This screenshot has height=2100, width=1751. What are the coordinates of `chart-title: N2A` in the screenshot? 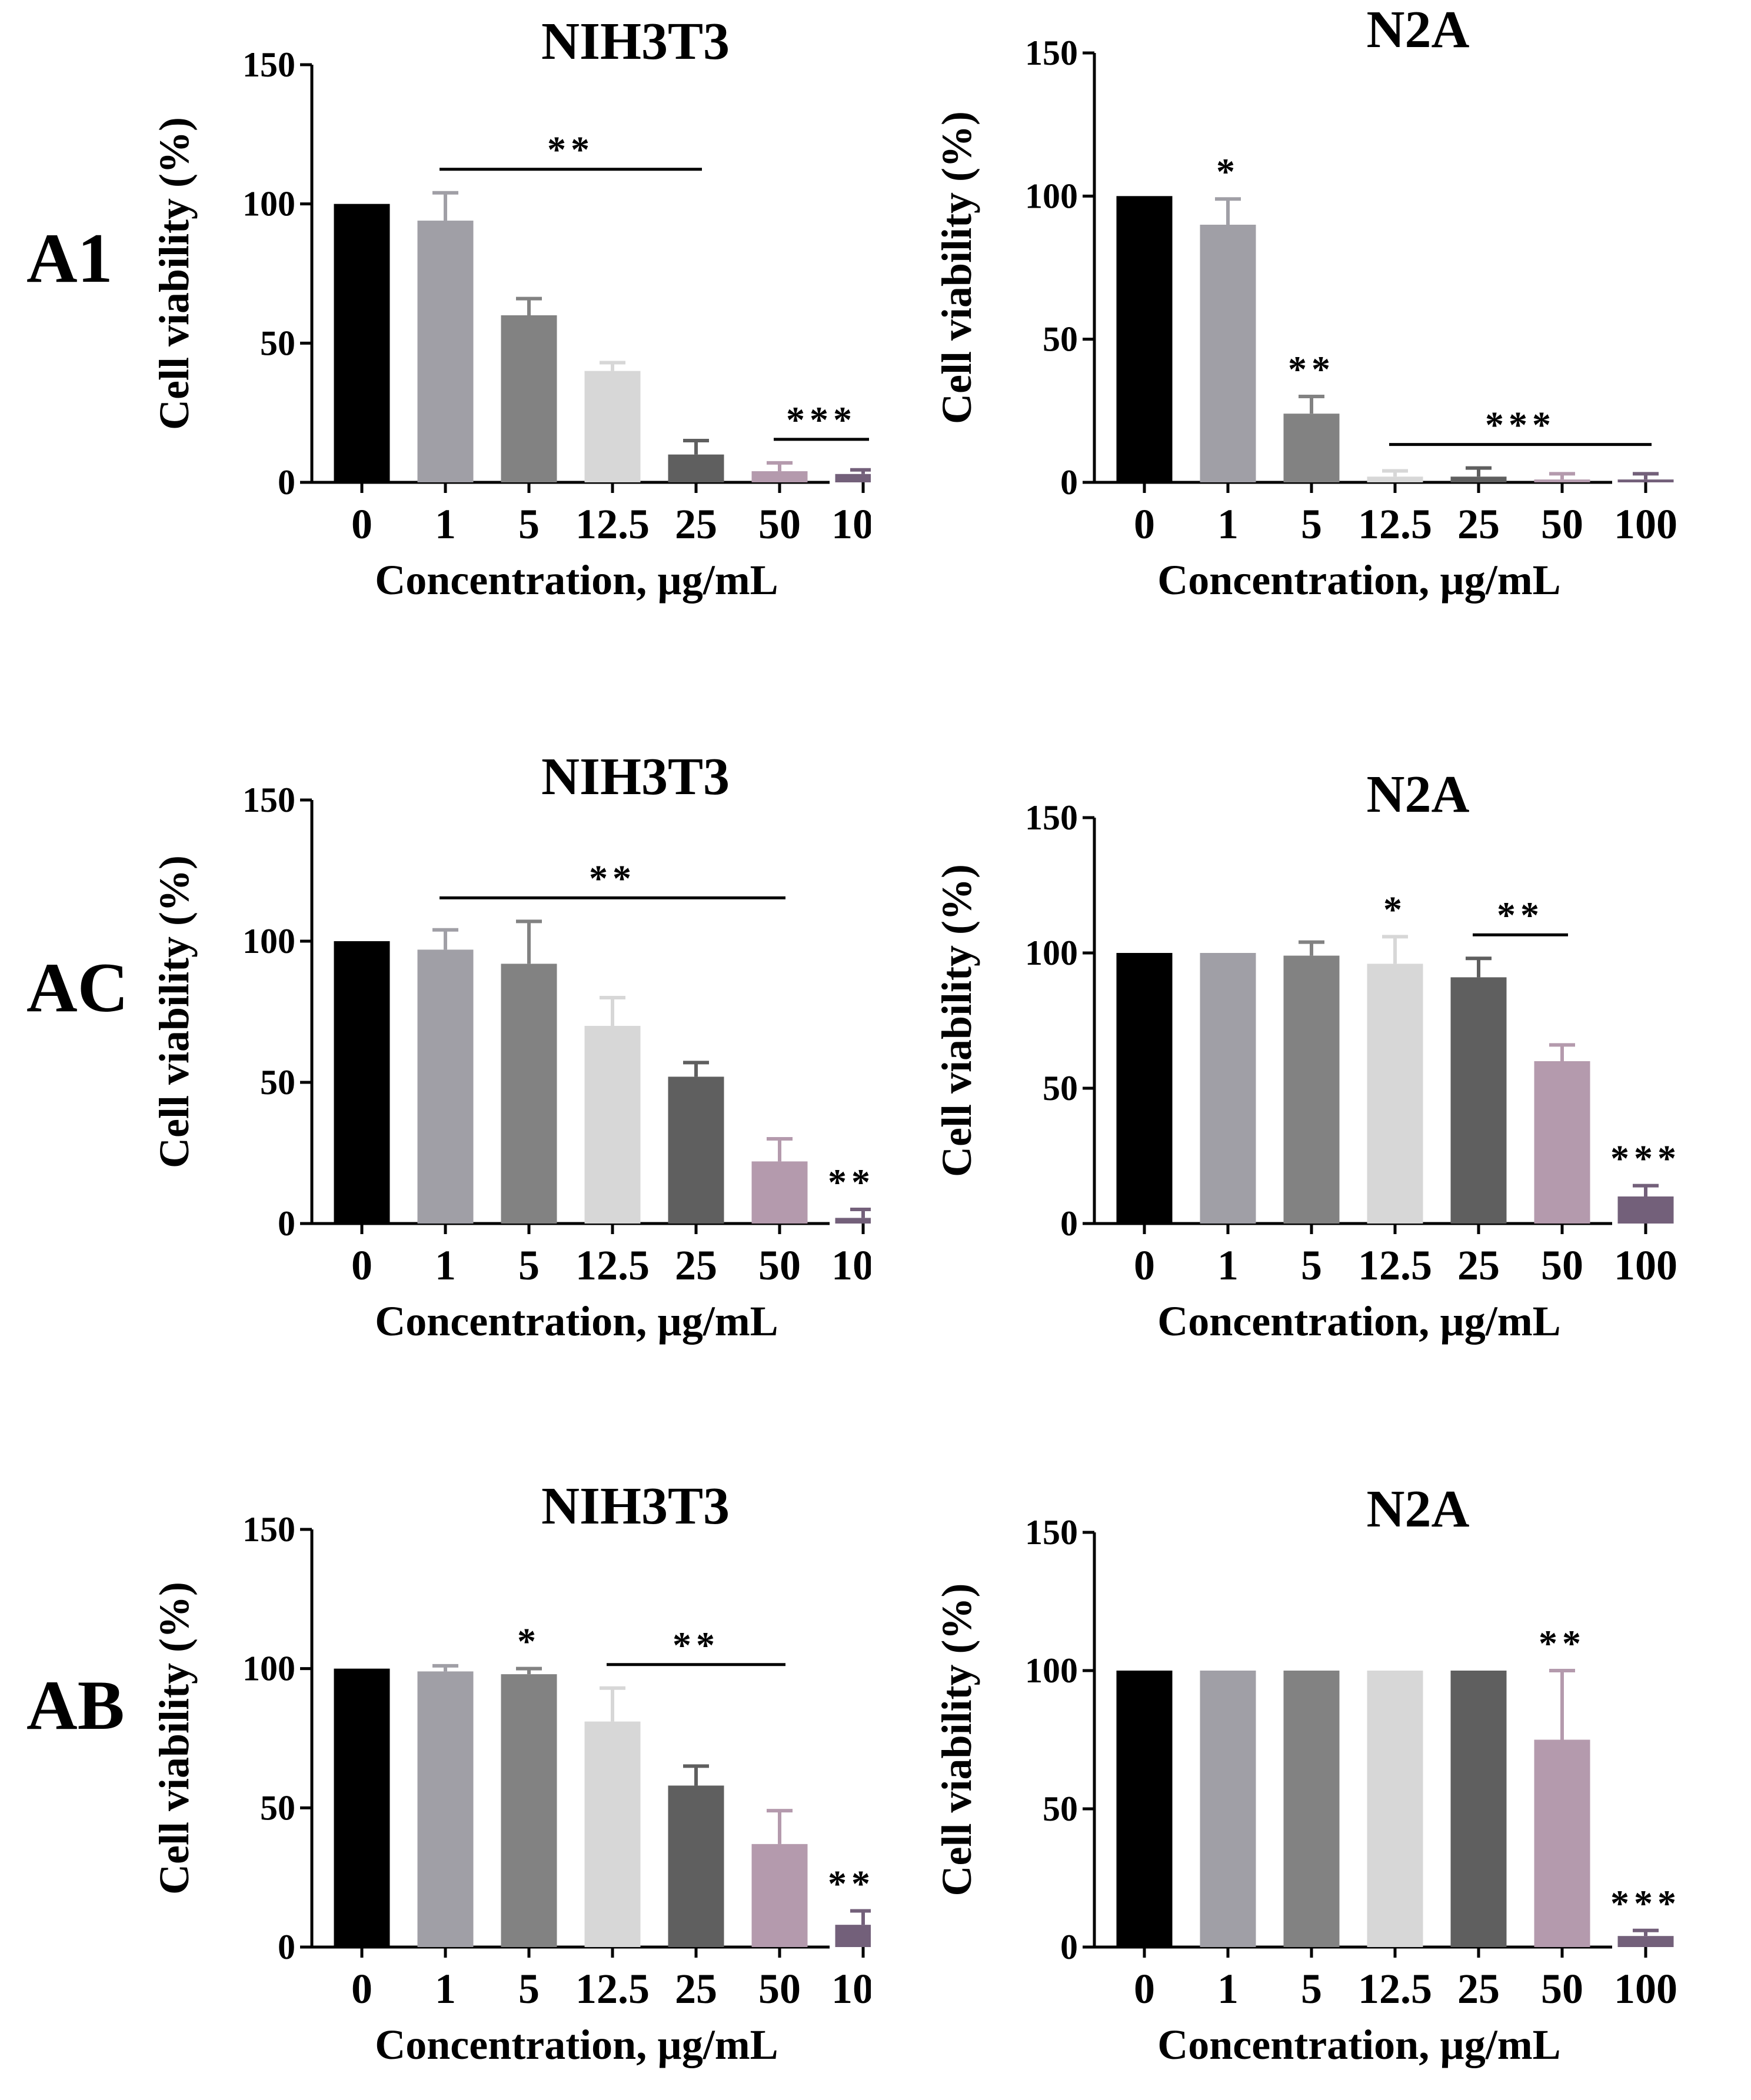 It's located at (1418, 794).